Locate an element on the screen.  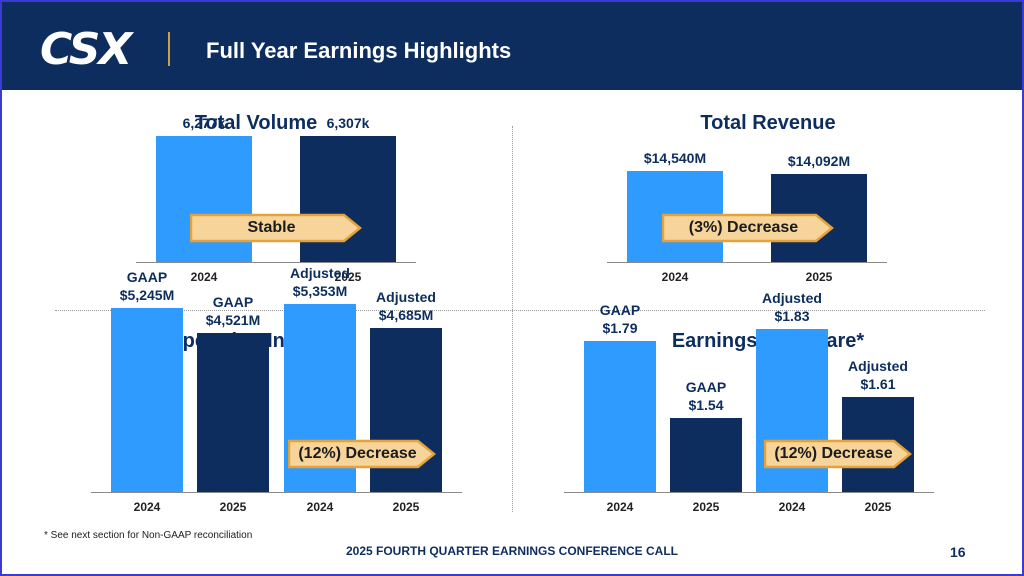
total-revenue-value-label: $14,092M is located at coordinates (819, 161).